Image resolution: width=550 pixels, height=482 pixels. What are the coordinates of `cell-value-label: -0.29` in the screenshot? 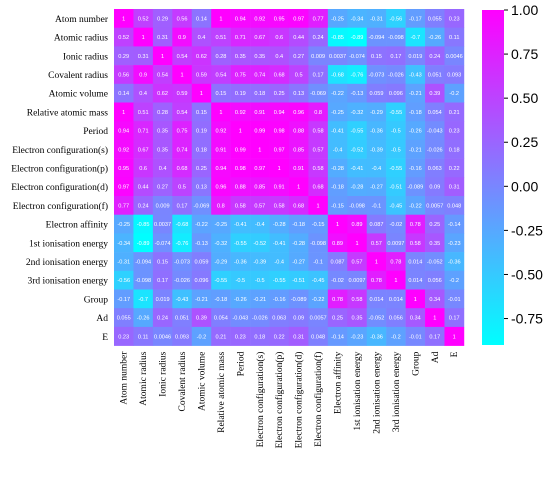 It's located at (221, 262).